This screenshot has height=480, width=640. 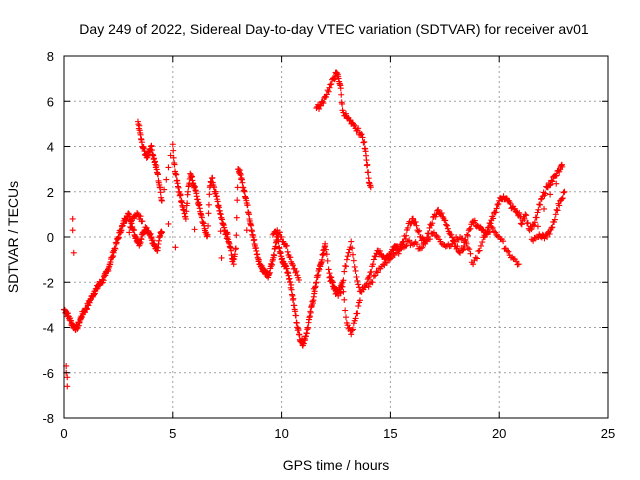 What do you see at coordinates (50, 237) in the screenshot?
I see `y-tick-label: 0` at bounding box center [50, 237].